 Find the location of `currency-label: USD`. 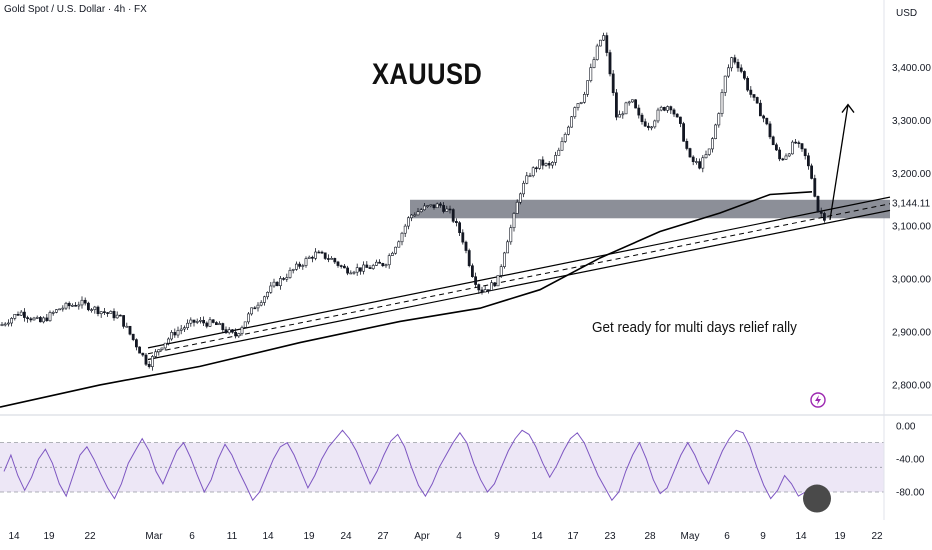

currency-label: USD is located at coordinates (907, 13).